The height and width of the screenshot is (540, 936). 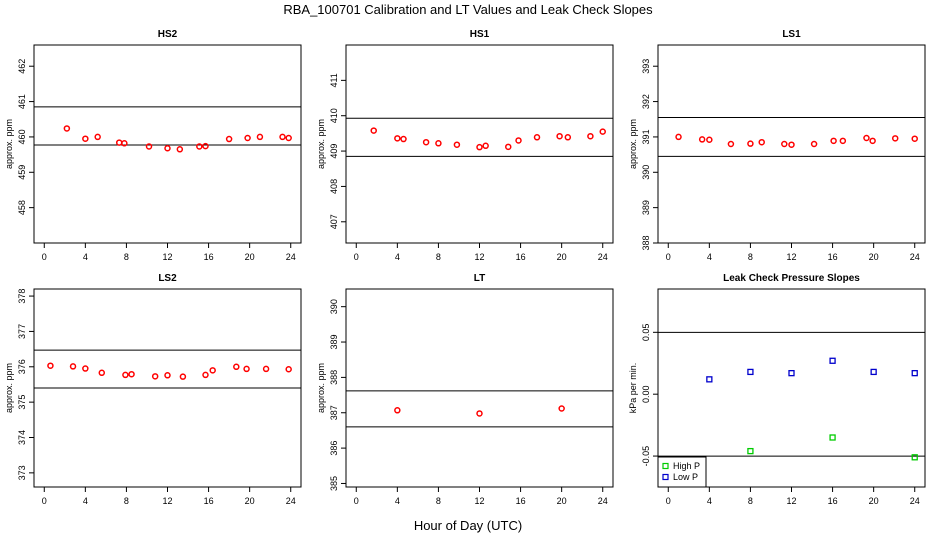 What do you see at coordinates (646, 333) in the screenshot?
I see `y-tick-label: 0.05` at bounding box center [646, 333].